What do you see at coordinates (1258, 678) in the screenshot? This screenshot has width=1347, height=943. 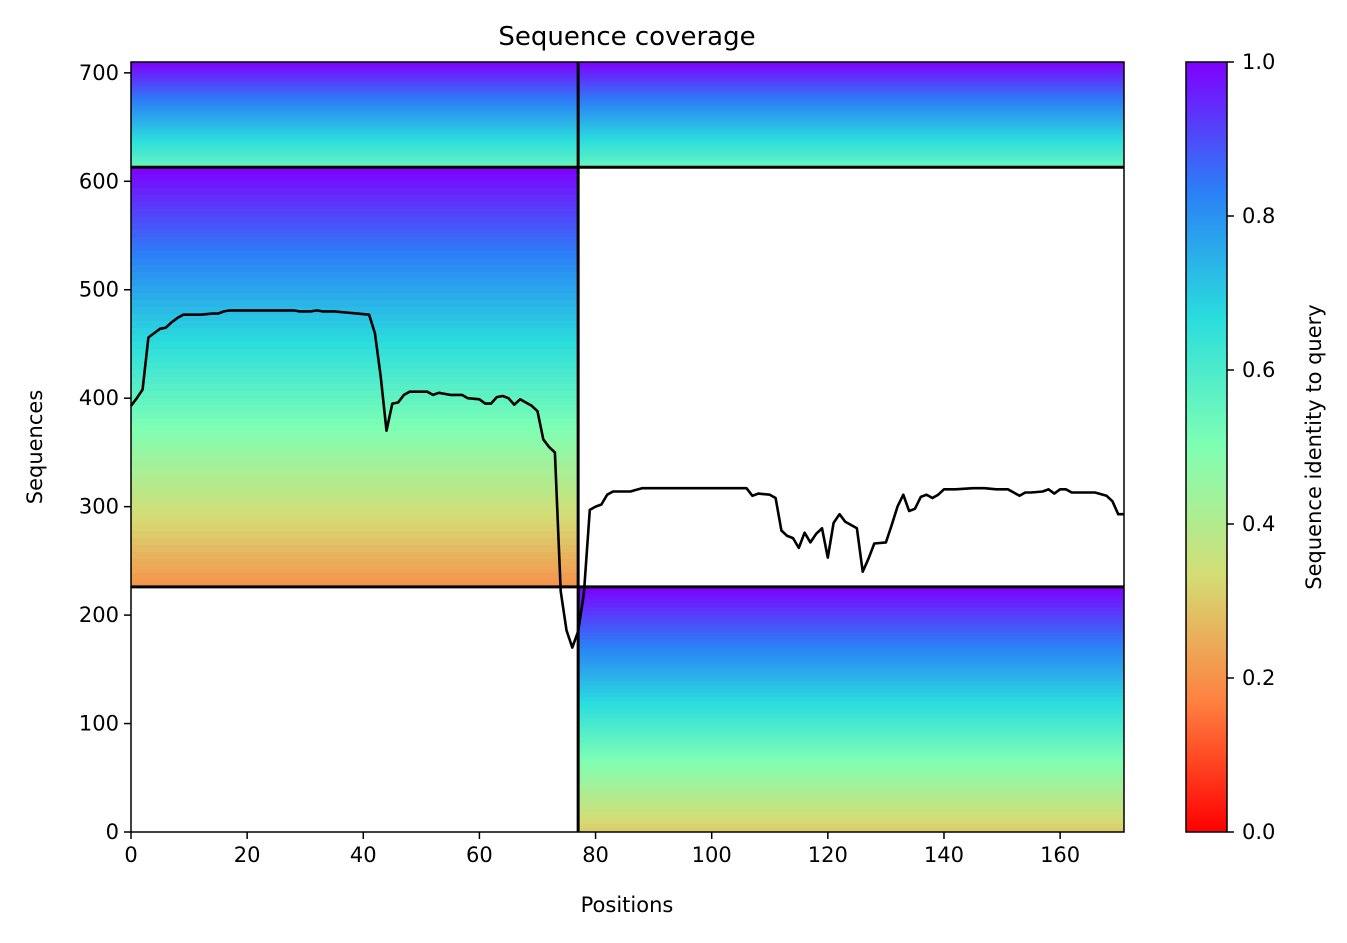 I see `colorbar-tick-label: 0.2` at bounding box center [1258, 678].